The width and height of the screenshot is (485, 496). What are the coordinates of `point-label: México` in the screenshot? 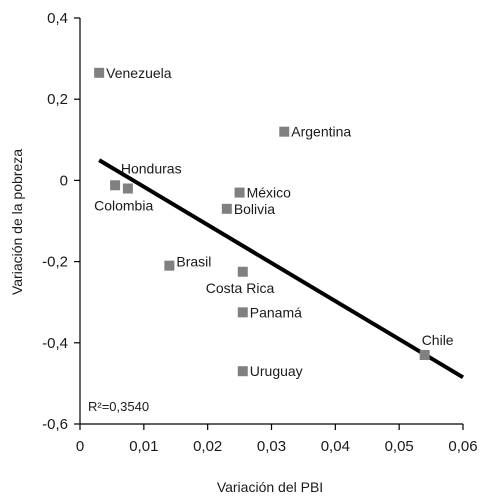 It's located at (269, 193).